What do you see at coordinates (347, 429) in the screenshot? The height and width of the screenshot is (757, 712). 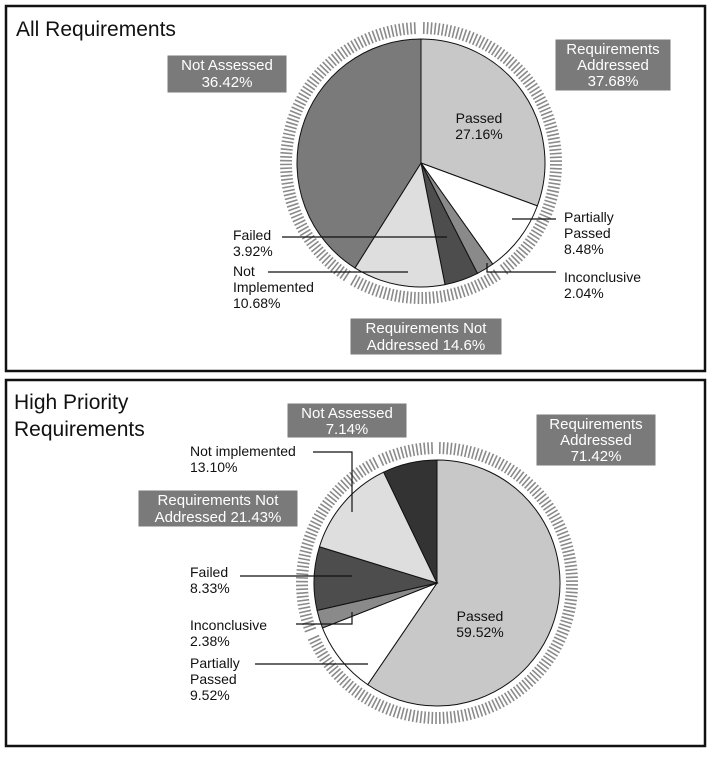 I see `group-label-line: 7.14%` at bounding box center [347, 429].